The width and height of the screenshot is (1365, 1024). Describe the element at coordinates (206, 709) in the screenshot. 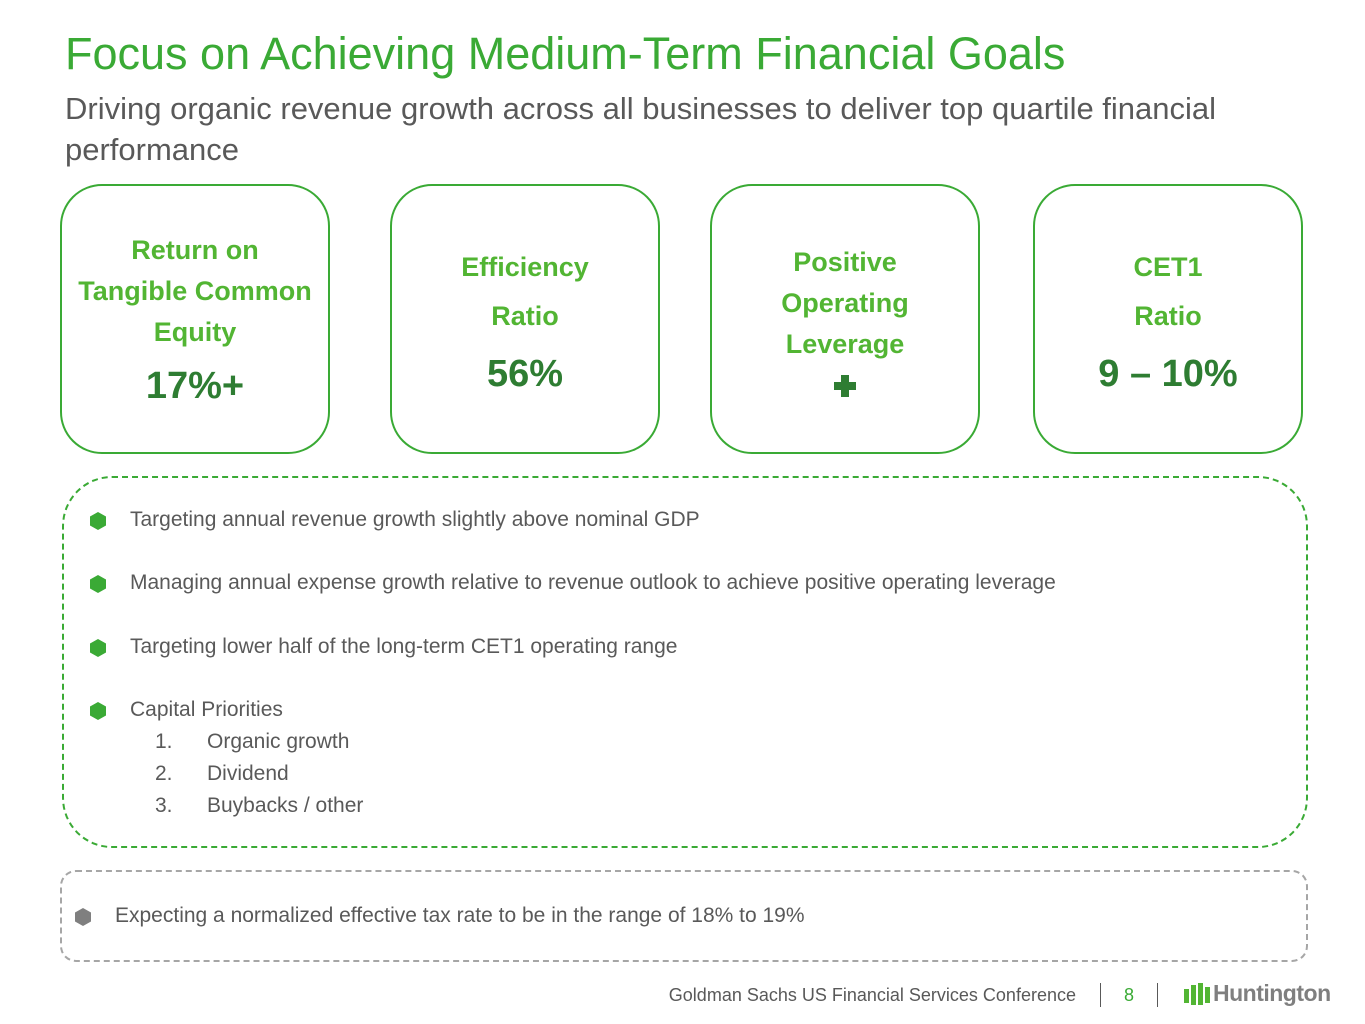

I see `bullet-text: Capital Priorities` at that location.